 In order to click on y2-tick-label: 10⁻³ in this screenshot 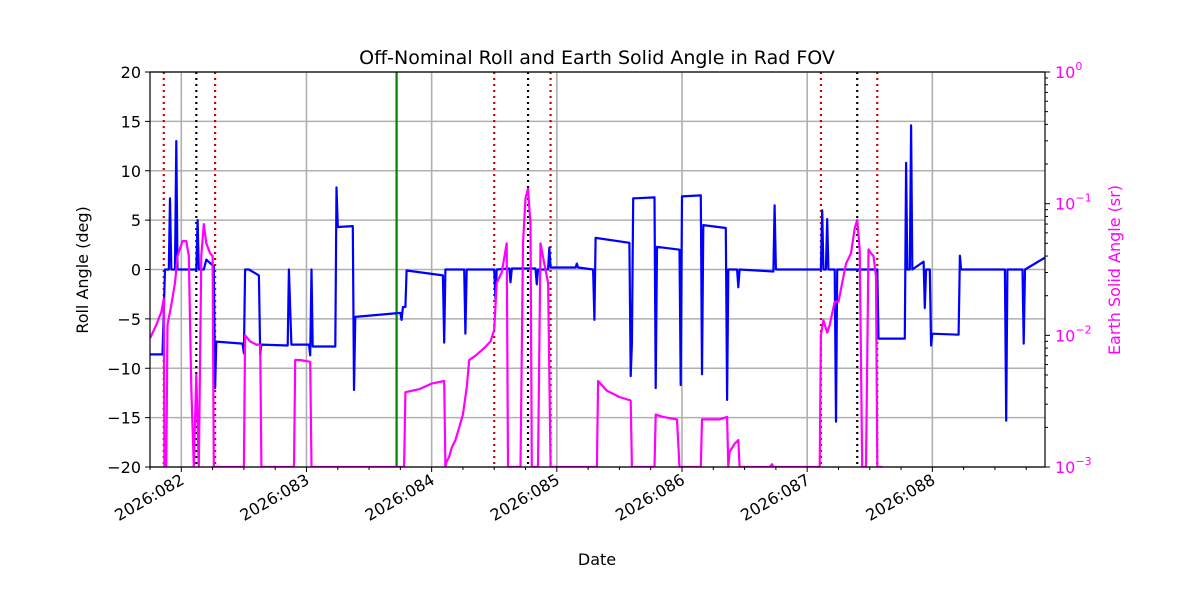, I will do `click(1073, 466)`.